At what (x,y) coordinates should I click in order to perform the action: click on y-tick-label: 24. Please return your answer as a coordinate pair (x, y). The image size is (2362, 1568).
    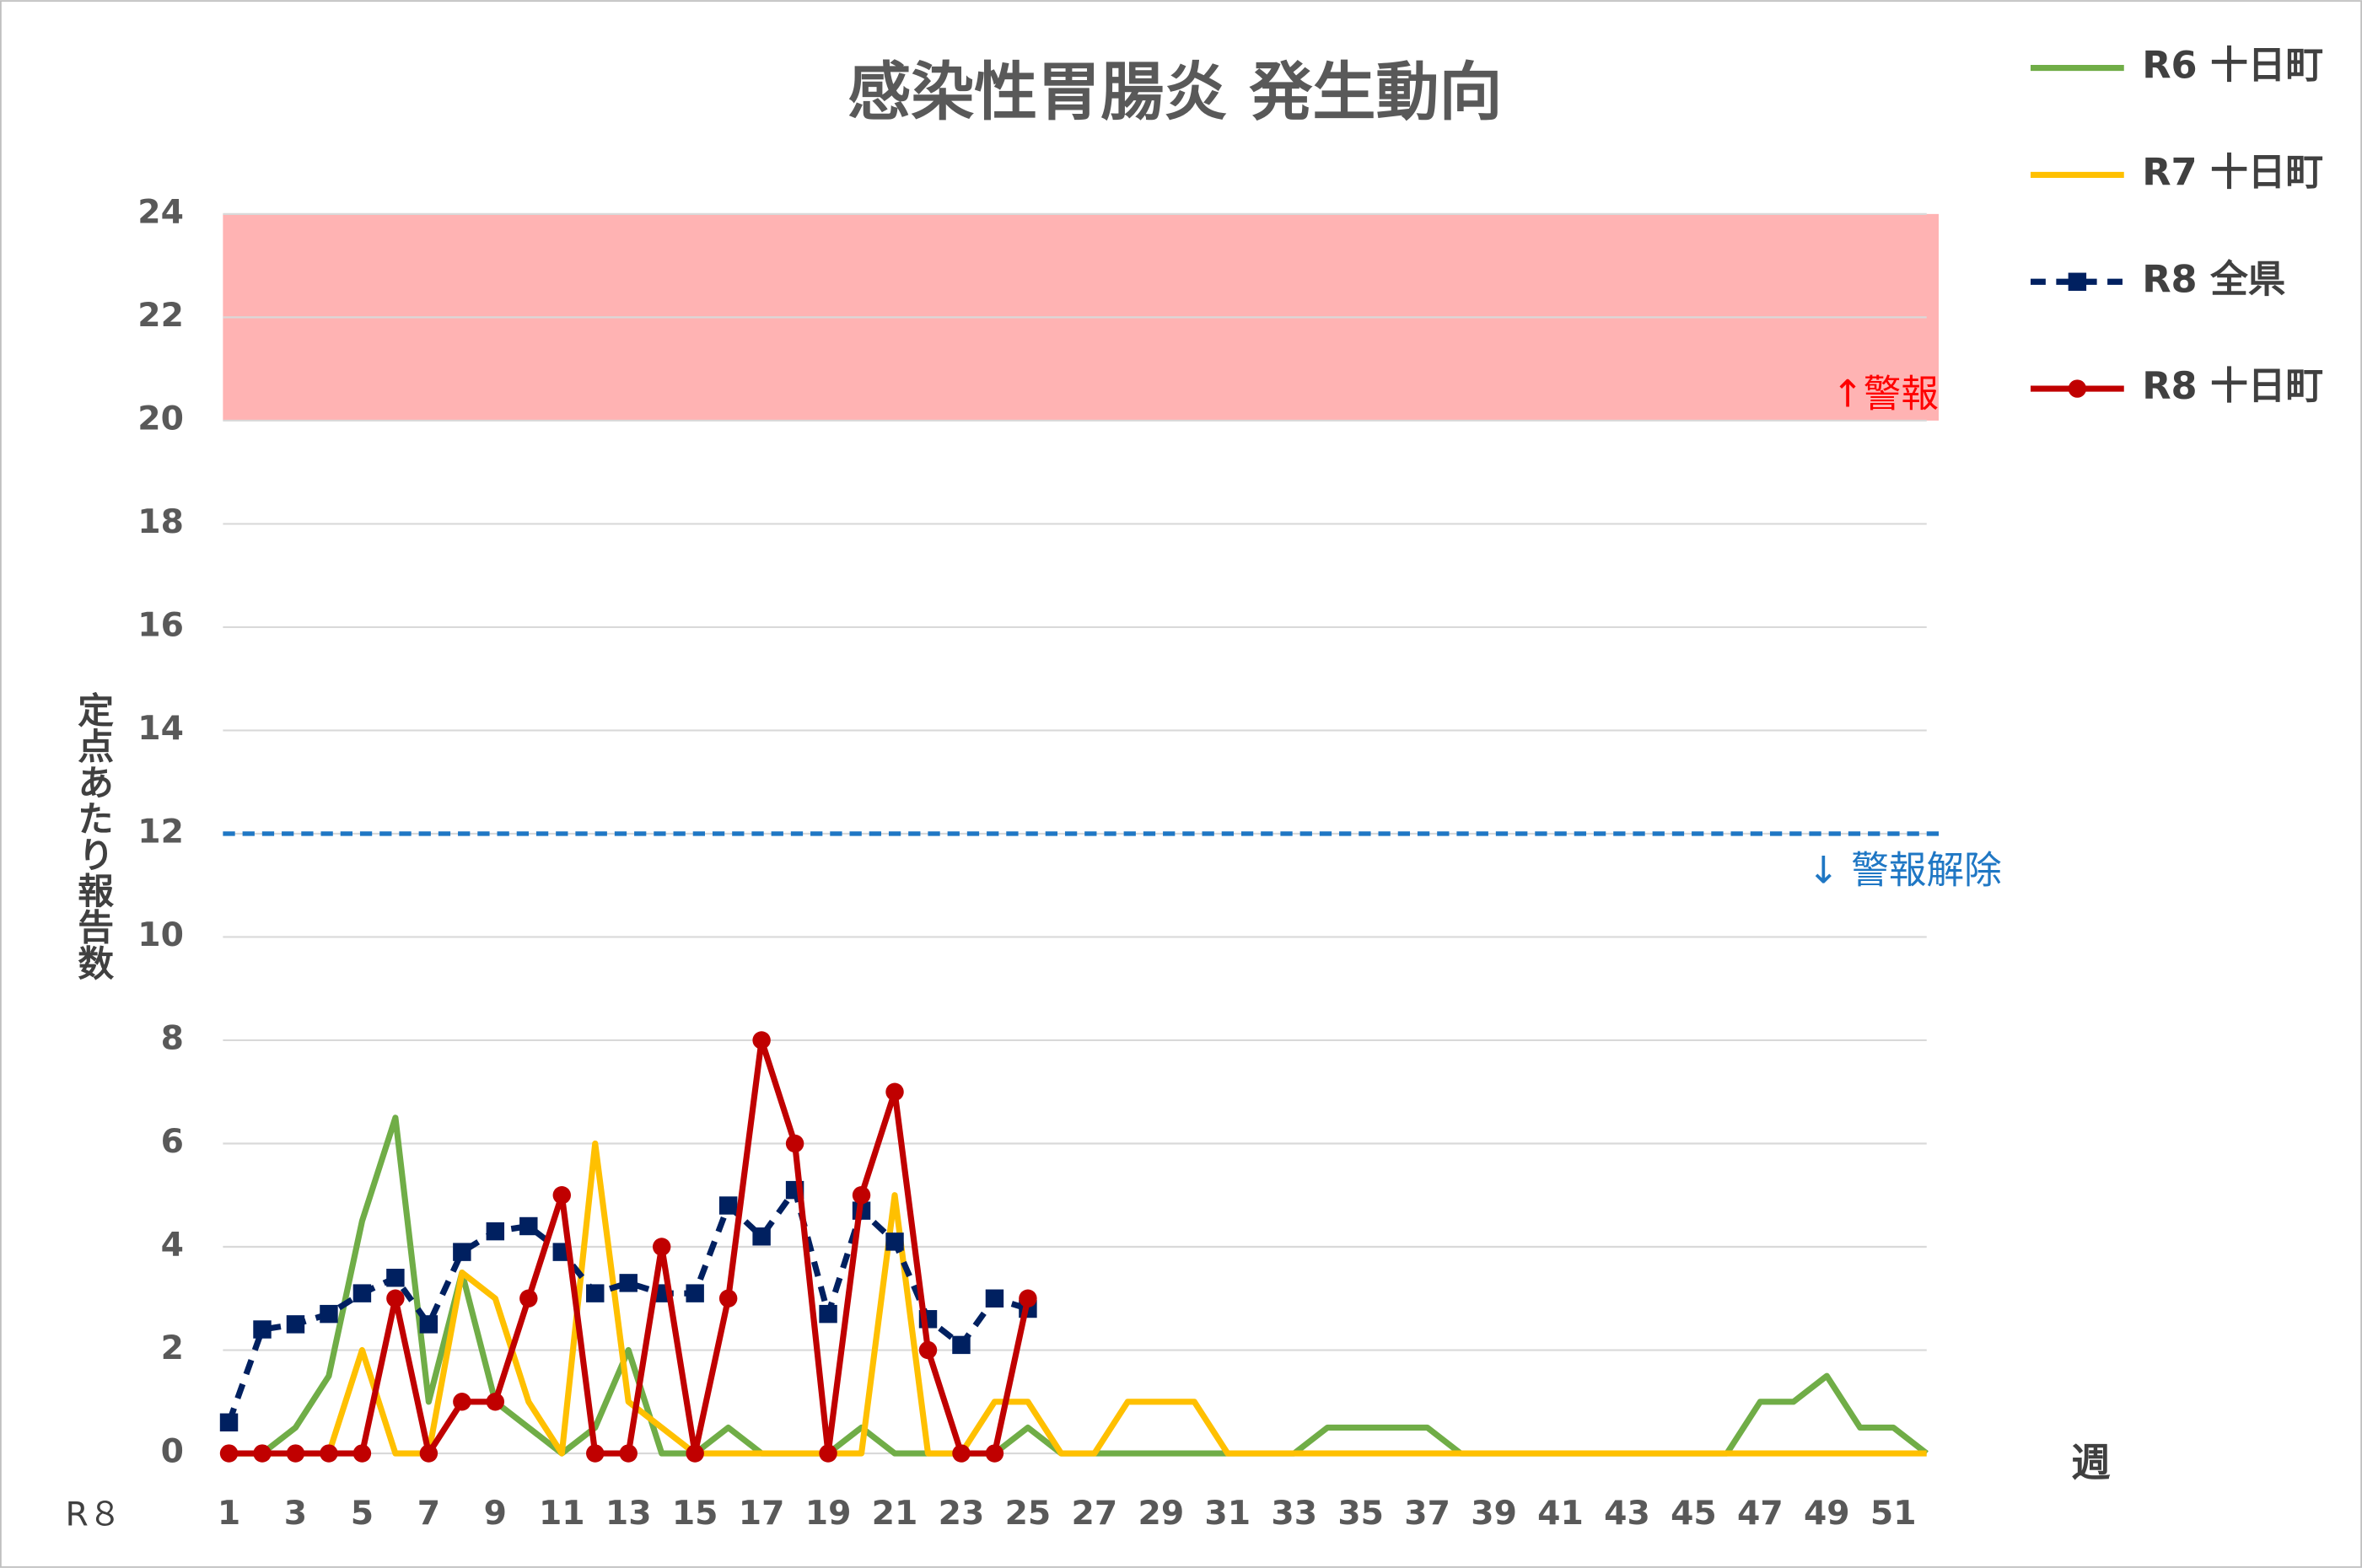
    Looking at the image, I should click on (160, 212).